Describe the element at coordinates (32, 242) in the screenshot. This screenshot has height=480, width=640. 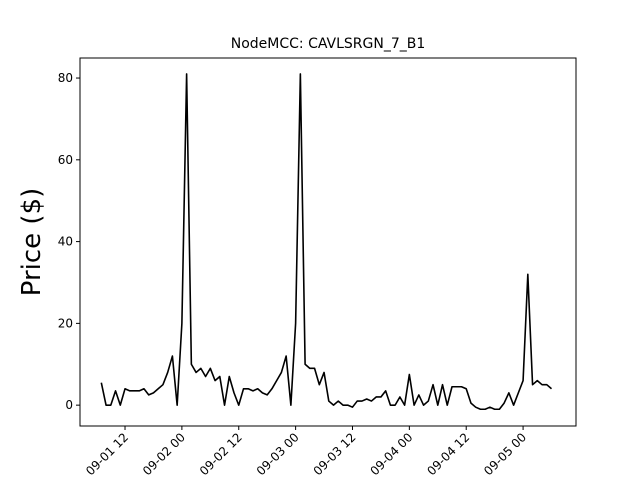
I see `y-axis-label: Price ($)` at that location.